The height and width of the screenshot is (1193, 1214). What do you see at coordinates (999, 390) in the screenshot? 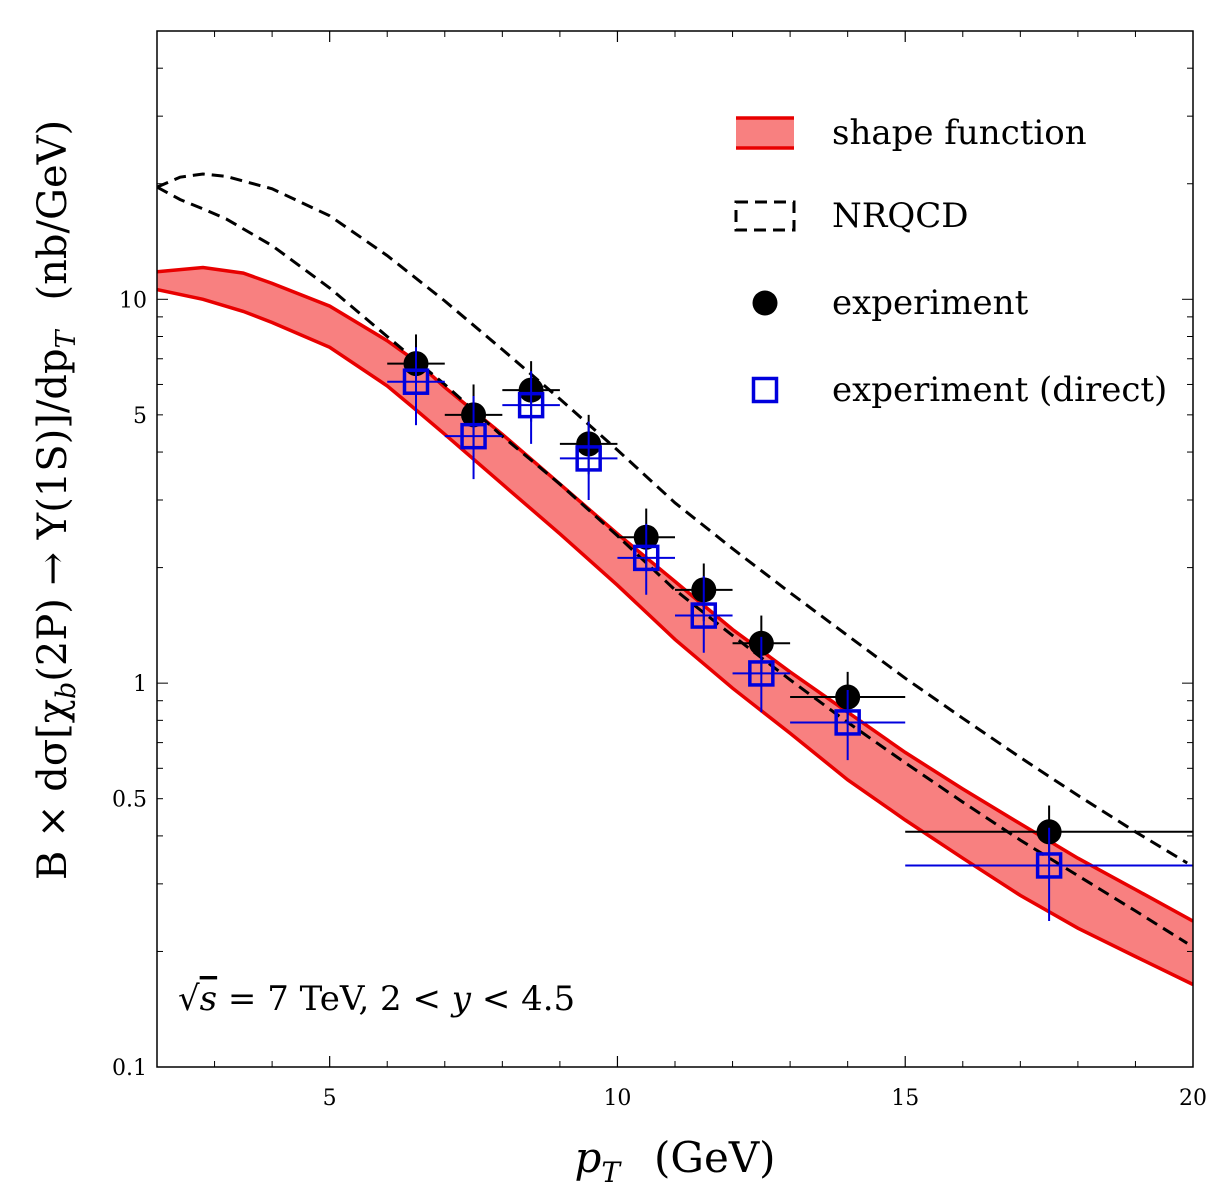
I see `legend-label: experiment (direct)` at bounding box center [999, 390].